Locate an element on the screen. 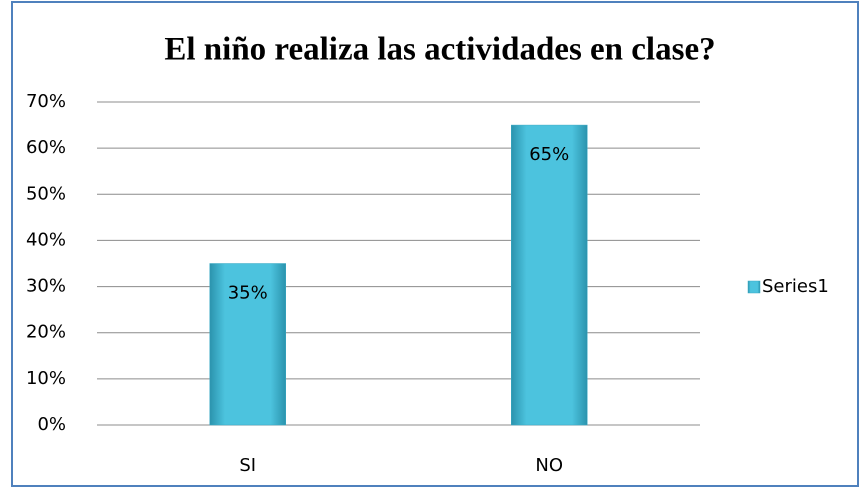  x-tick-label: SI is located at coordinates (247, 465).